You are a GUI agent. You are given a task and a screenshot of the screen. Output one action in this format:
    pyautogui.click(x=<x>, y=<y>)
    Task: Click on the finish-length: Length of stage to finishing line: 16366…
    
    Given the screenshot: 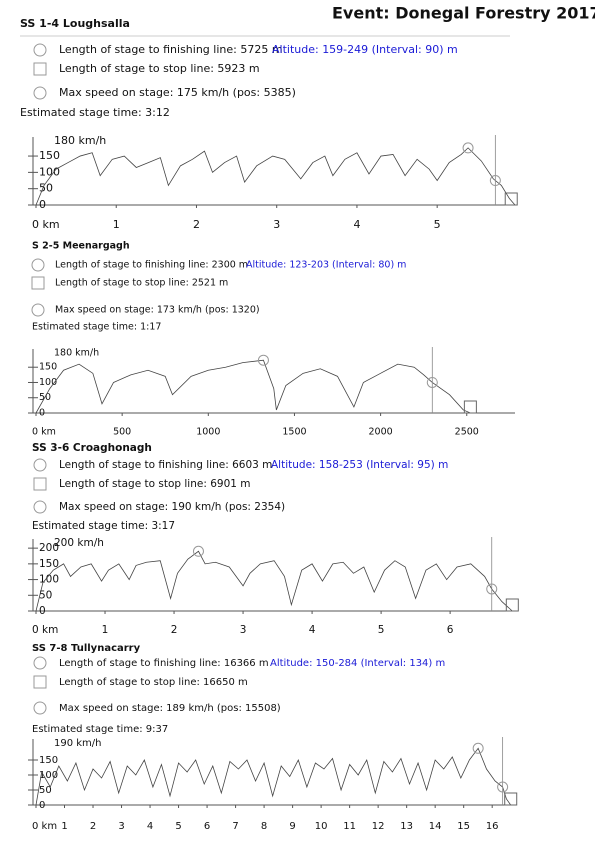 What is the action you would take?
    pyautogui.click(x=164, y=663)
    